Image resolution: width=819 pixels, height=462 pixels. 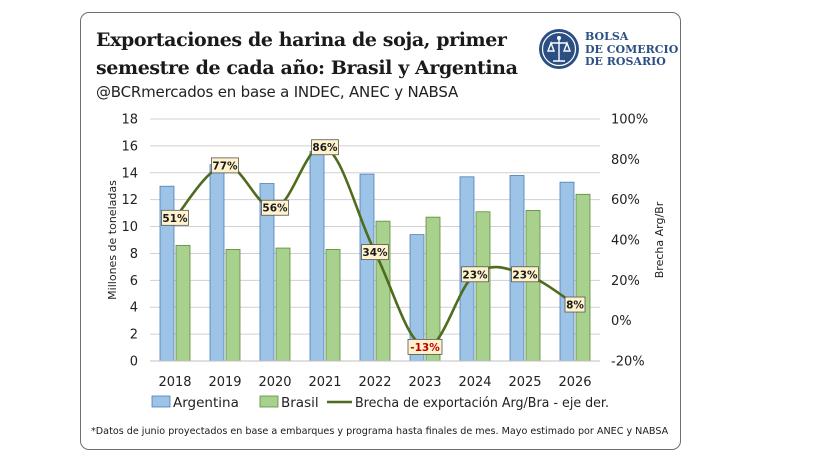 What do you see at coordinates (134, 335) in the screenshot?
I see `y-tick-label: 2` at bounding box center [134, 335].